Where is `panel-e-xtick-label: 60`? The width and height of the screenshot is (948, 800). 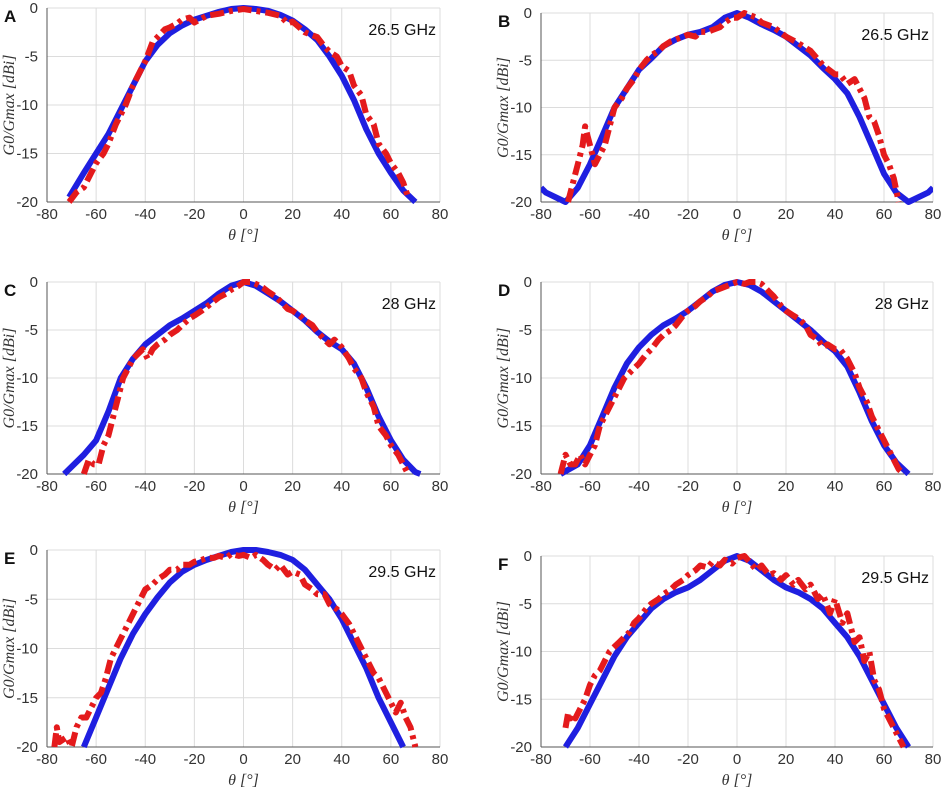
panel-e-xtick-label: 60 is located at coordinates (391, 759).